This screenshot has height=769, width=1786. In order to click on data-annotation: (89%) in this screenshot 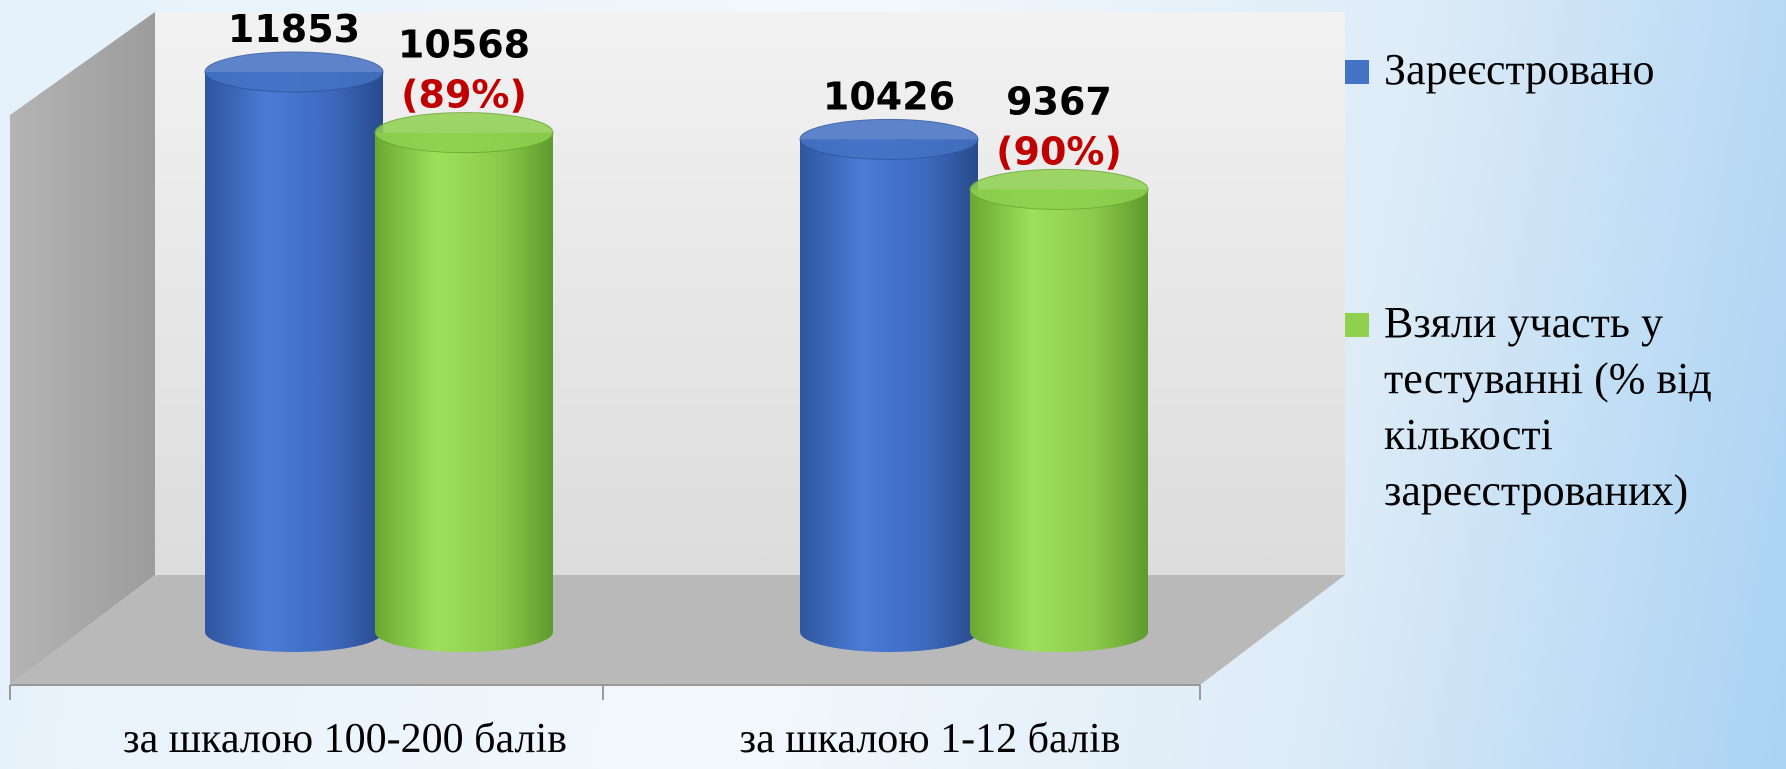, I will do `click(464, 95)`.